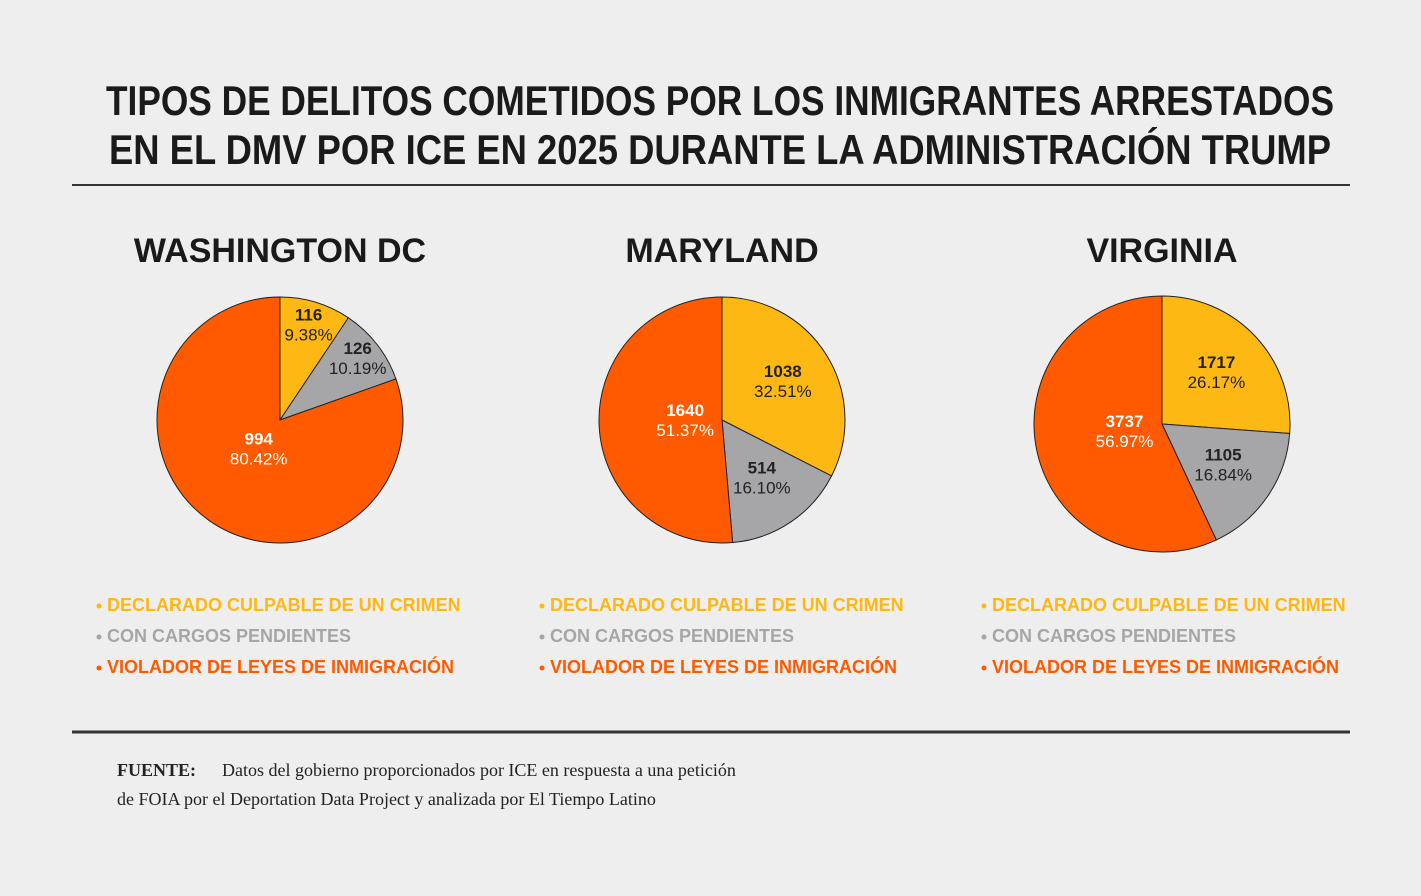 The image size is (1421, 896). What do you see at coordinates (357, 348) in the screenshot?
I see `value-label: 126` at bounding box center [357, 348].